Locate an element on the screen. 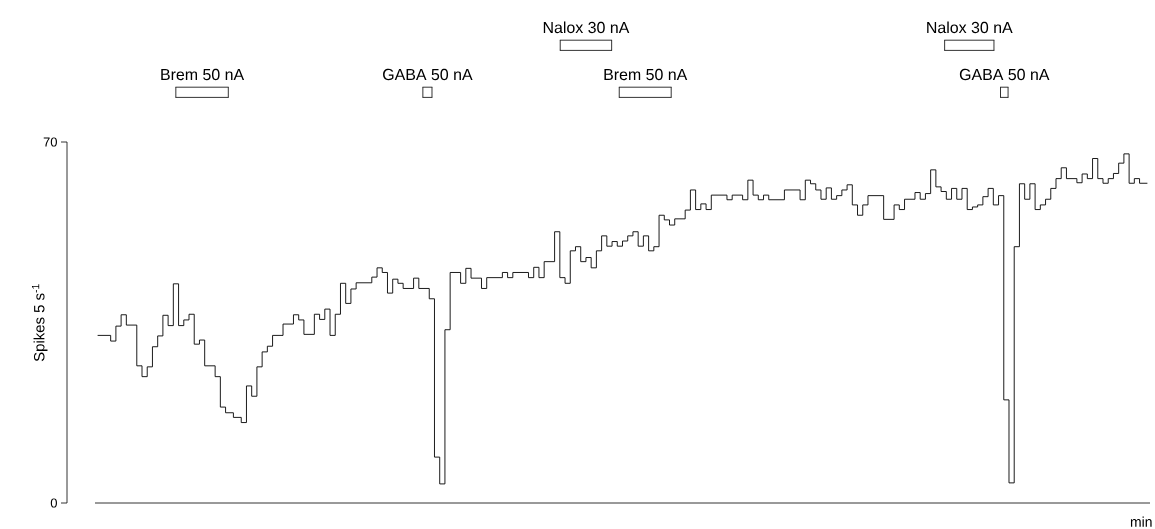 This screenshot has width=1155, height=529. y-axis-title: Spikes 5 s$^{-1}$ is located at coordinates (39, 323).